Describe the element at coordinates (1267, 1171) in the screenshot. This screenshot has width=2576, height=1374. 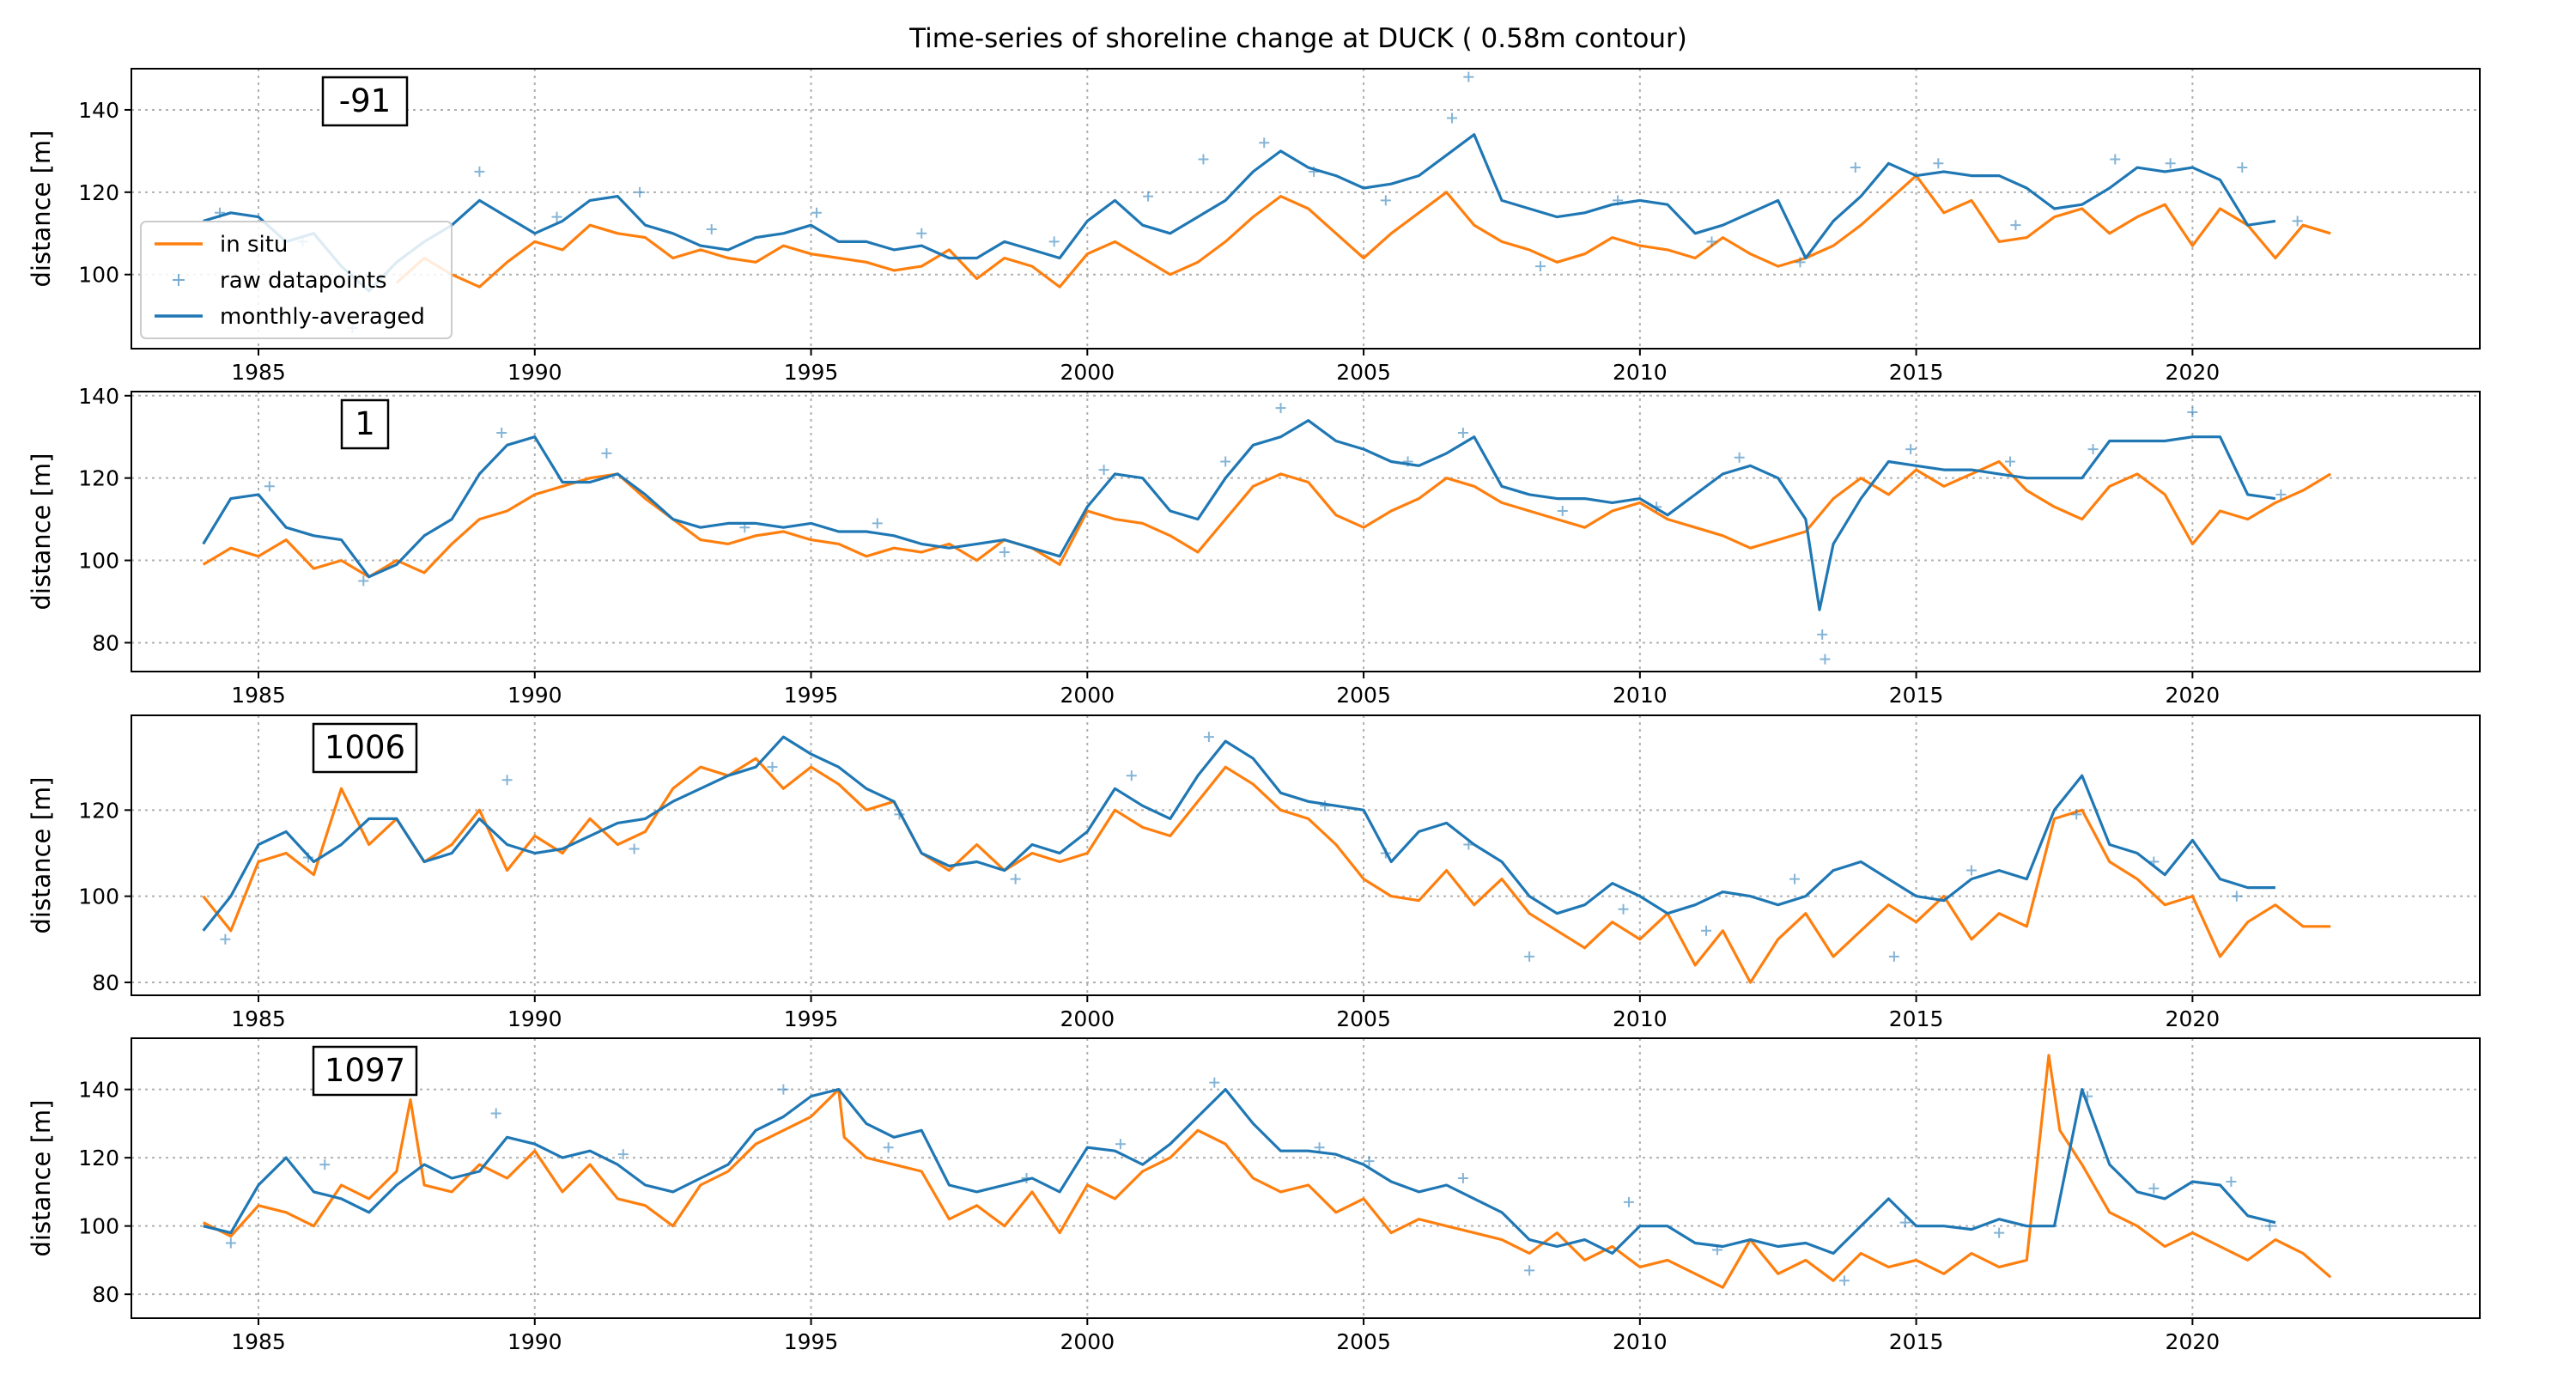
I see `series-group` at that location.